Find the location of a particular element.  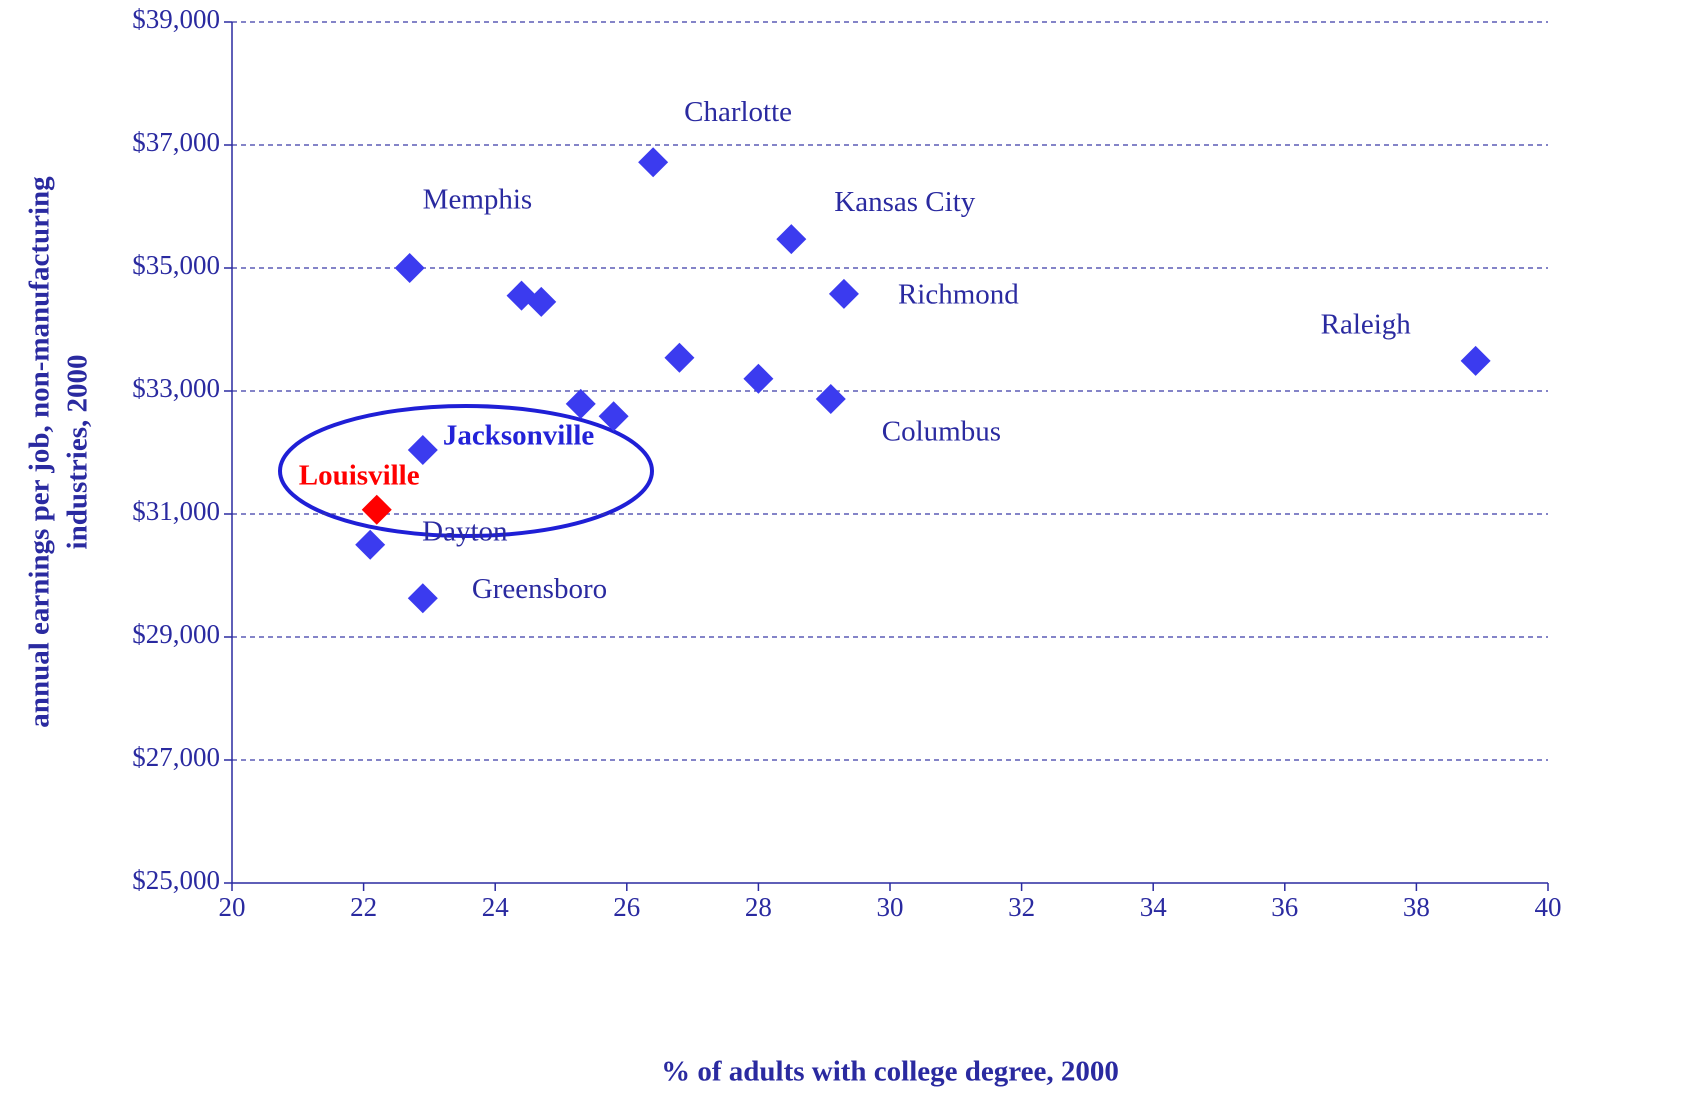

point-label: Kansas City is located at coordinates (904, 202).